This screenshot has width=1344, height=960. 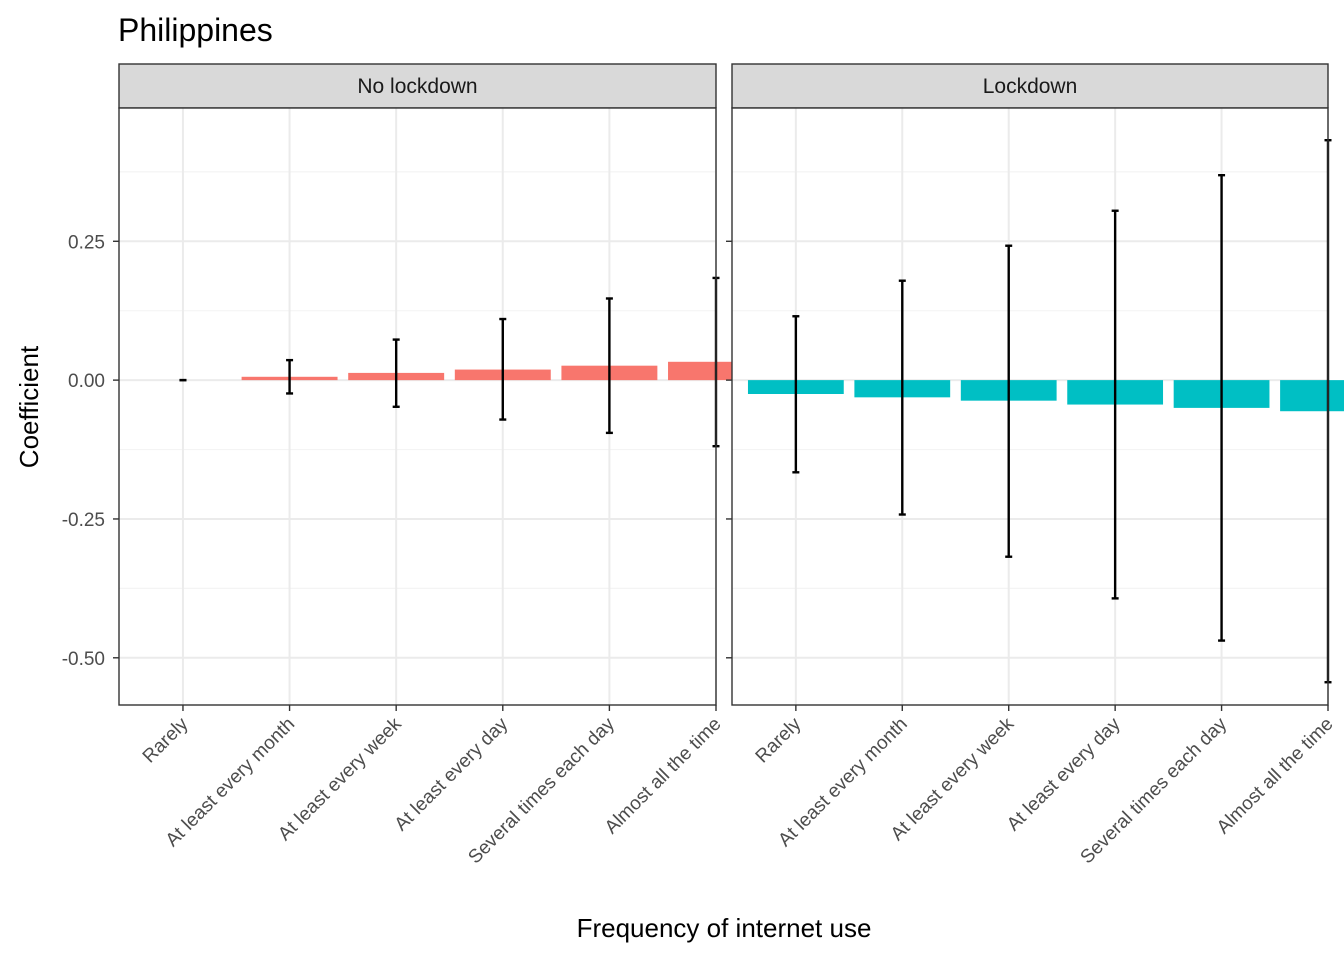 What do you see at coordinates (86, 242) in the screenshot?
I see `y-tick-label: 0.25` at bounding box center [86, 242].